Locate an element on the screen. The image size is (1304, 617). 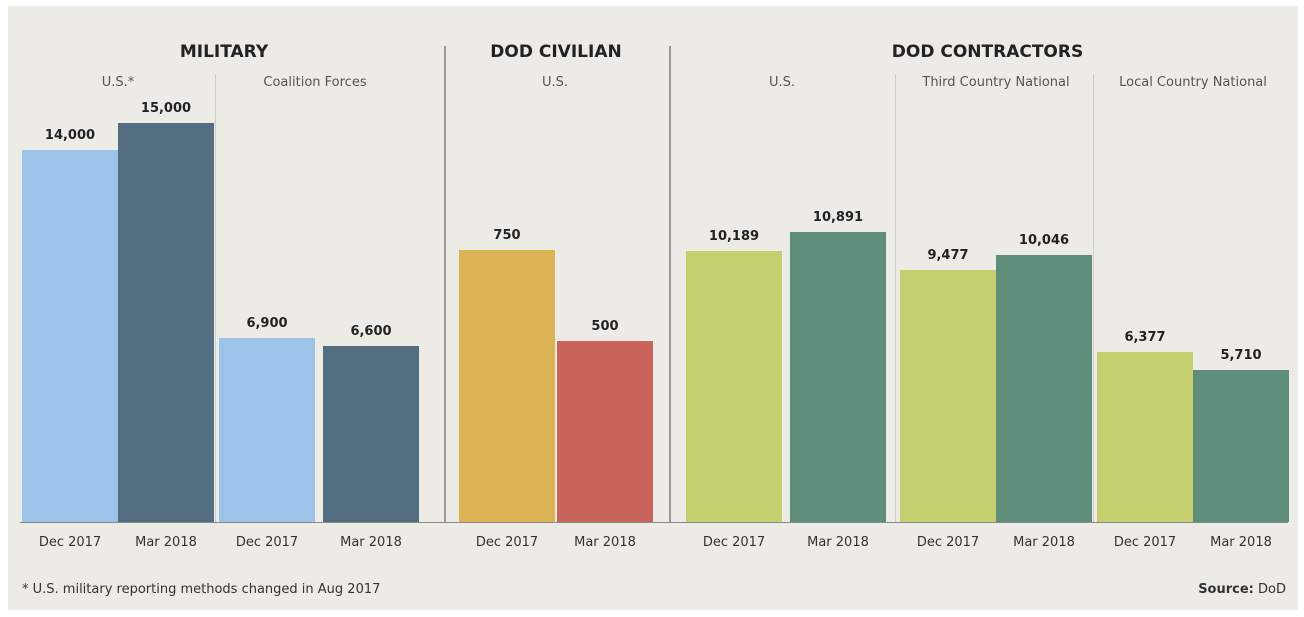
value-label: 10,189 is located at coordinates (734, 236).